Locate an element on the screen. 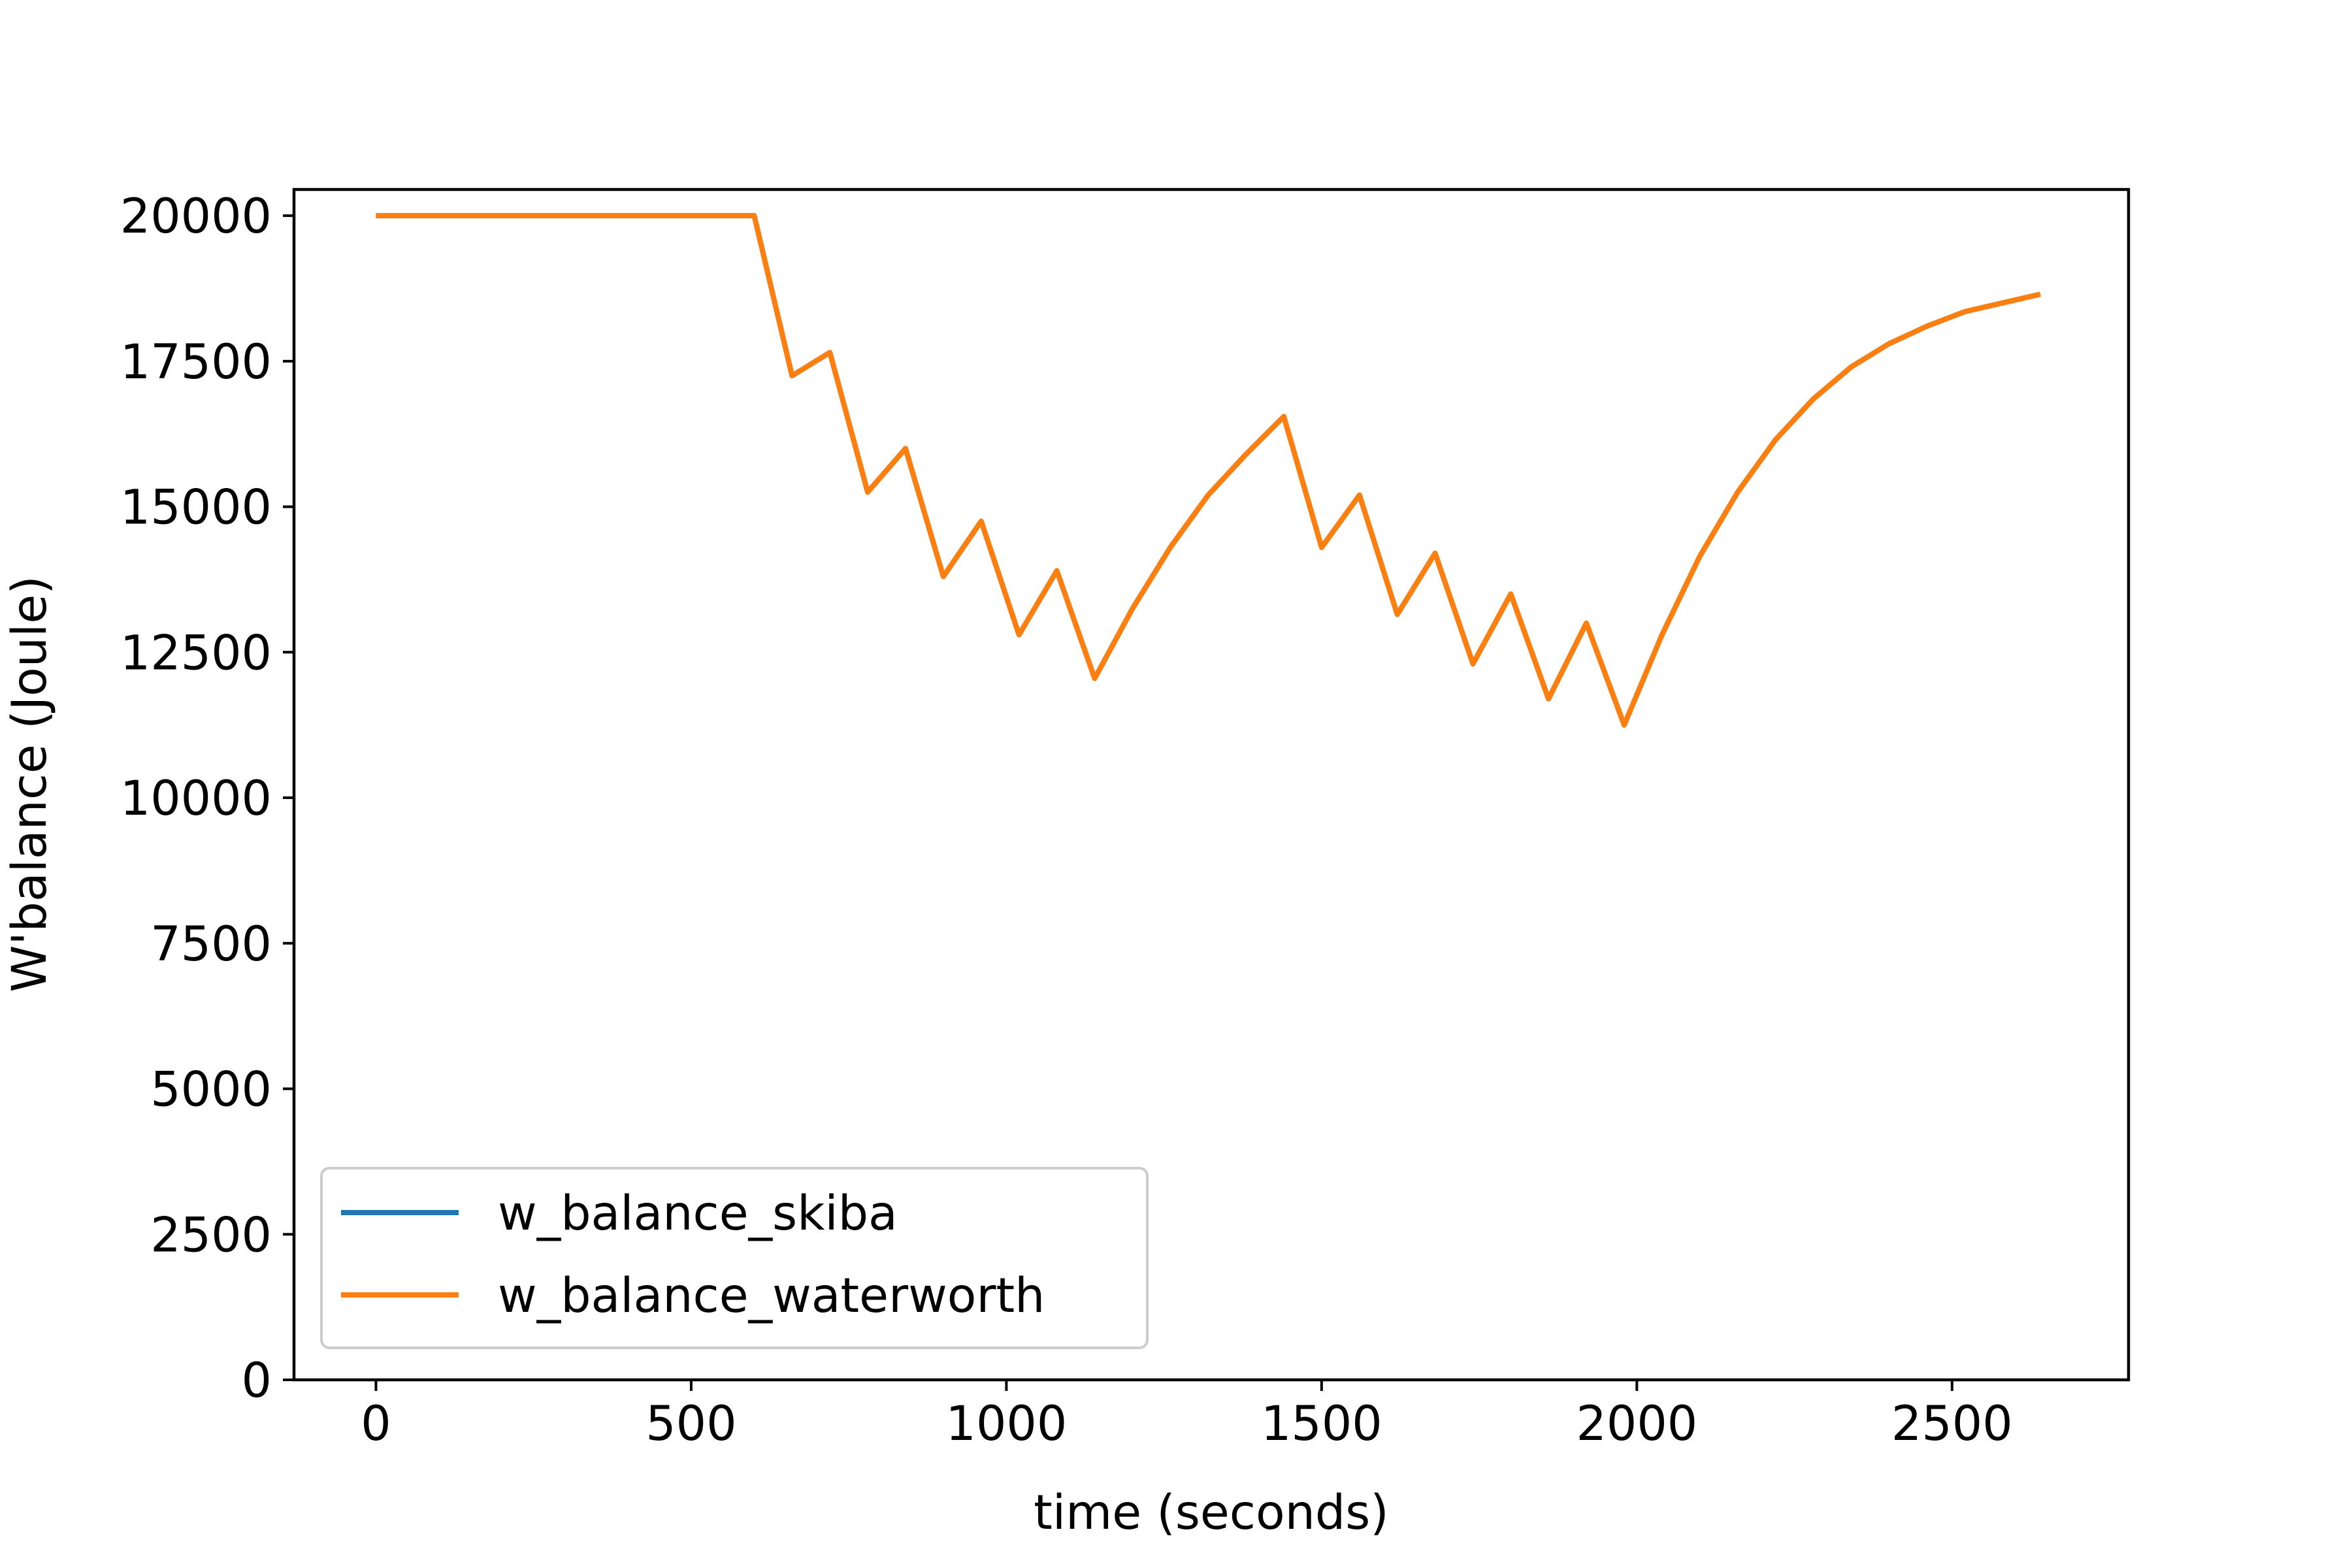 The image size is (2352, 1568). x-tick-label: 2000 is located at coordinates (1636, 1424).